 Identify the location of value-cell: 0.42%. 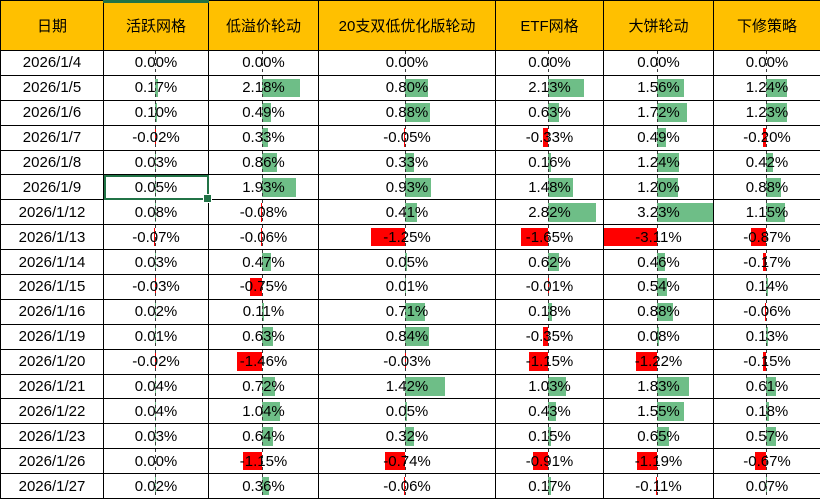
(767, 163).